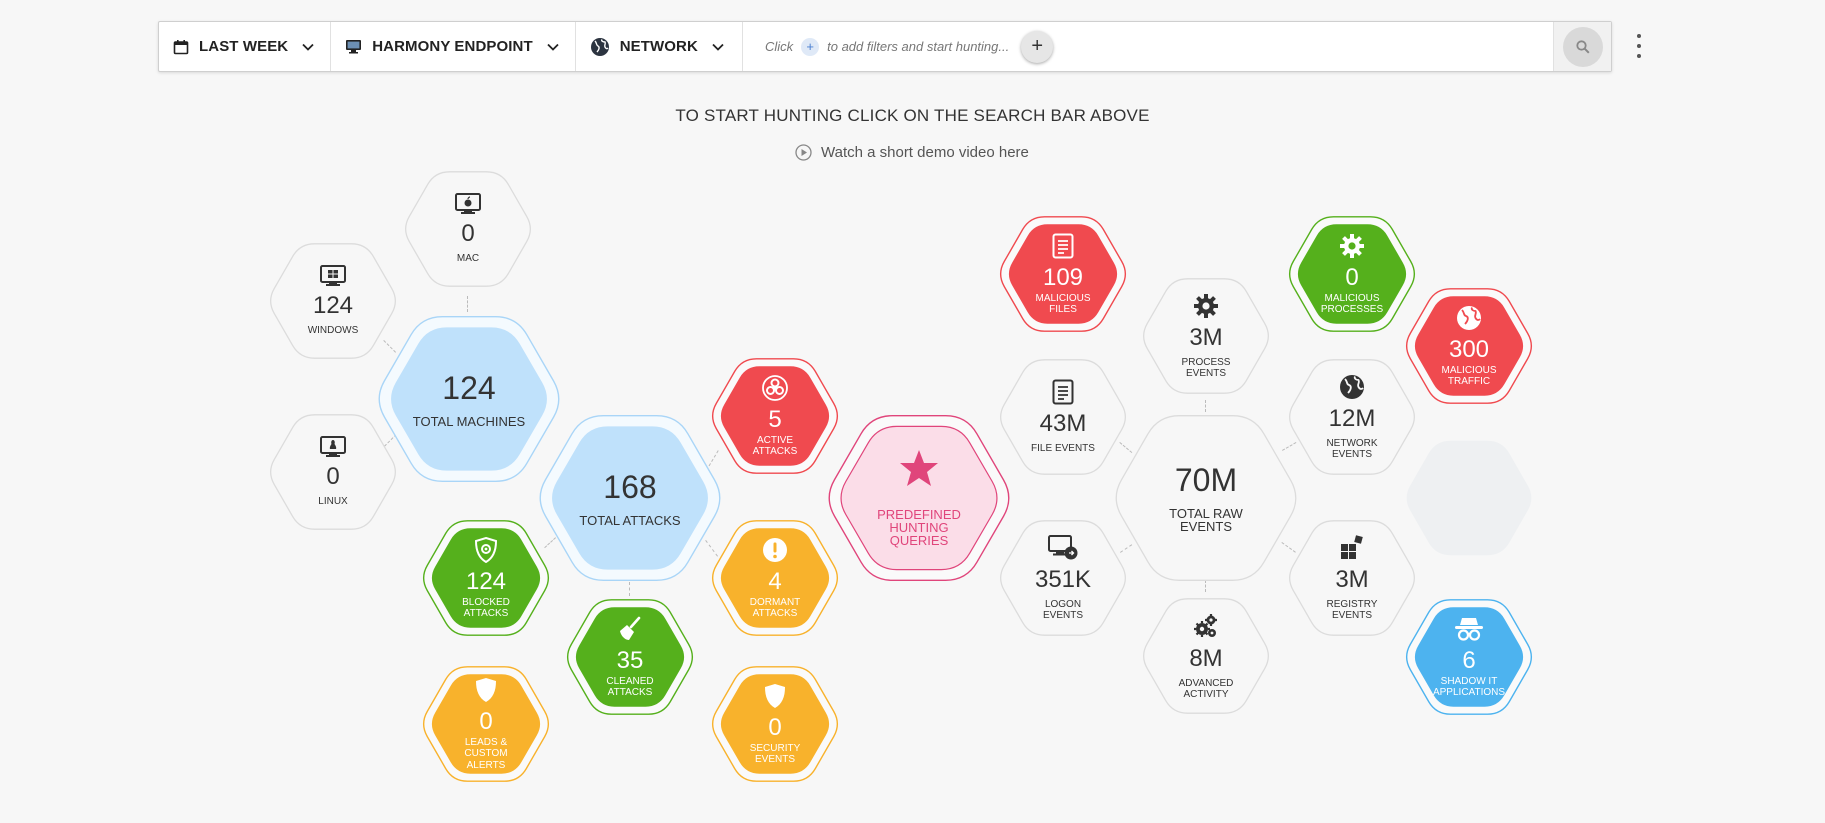  Describe the element at coordinates (1469, 346) in the screenshot. I see `hex-malicious-traffic: 300 MALICIOUS TRAFFIC` at that location.